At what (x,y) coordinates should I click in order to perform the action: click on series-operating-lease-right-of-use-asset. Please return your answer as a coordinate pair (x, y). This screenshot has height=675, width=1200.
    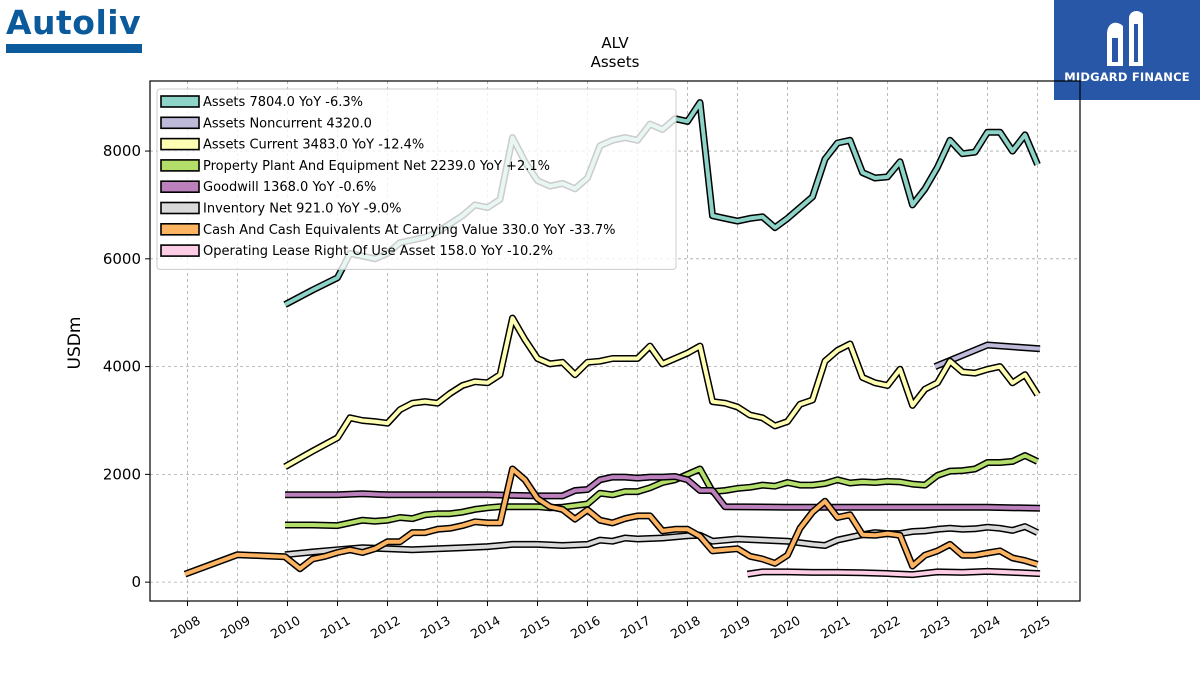
    Looking at the image, I should click on (893, 573).